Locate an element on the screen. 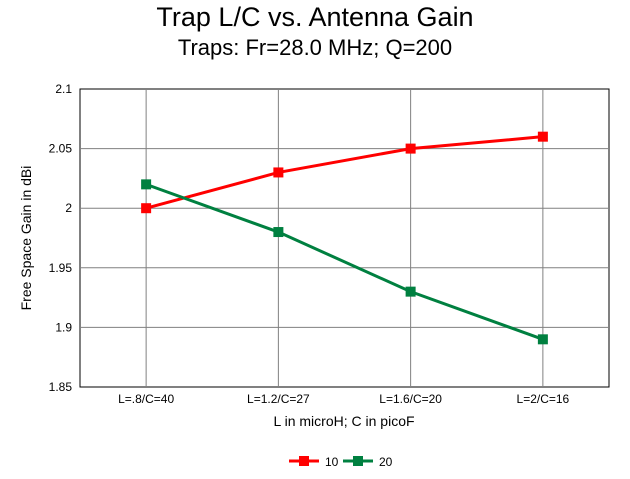  x-axis-label: L in microH; C in picoF is located at coordinates (343, 421).